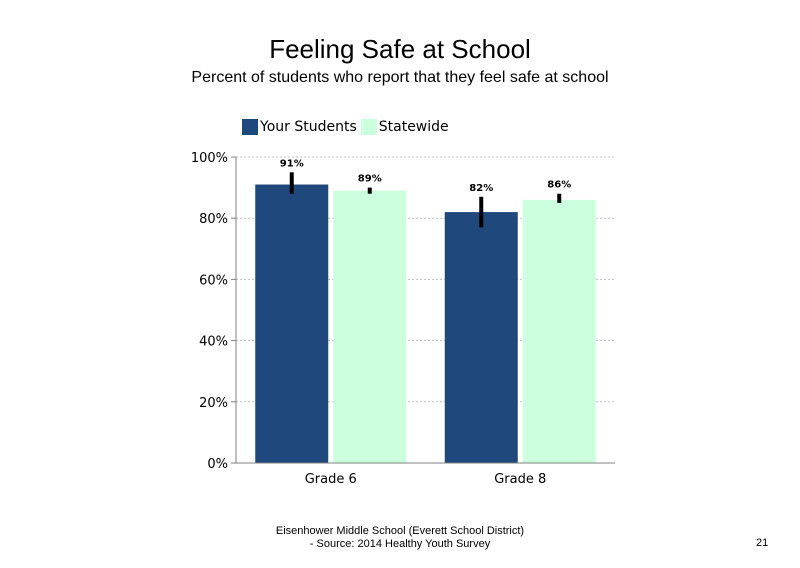 This screenshot has width=800, height=568. I want to click on legend-swatch-statewide, so click(368, 127).